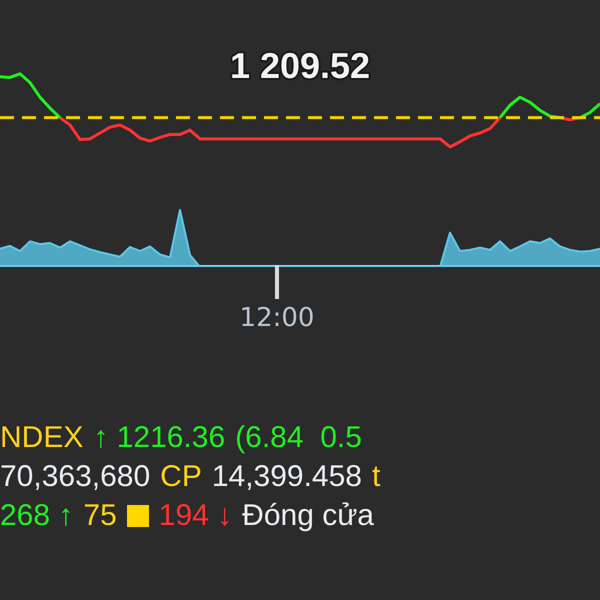 This screenshot has height=600, width=600. What do you see at coordinates (376, 476) in the screenshot?
I see `text: t` at bounding box center [376, 476].